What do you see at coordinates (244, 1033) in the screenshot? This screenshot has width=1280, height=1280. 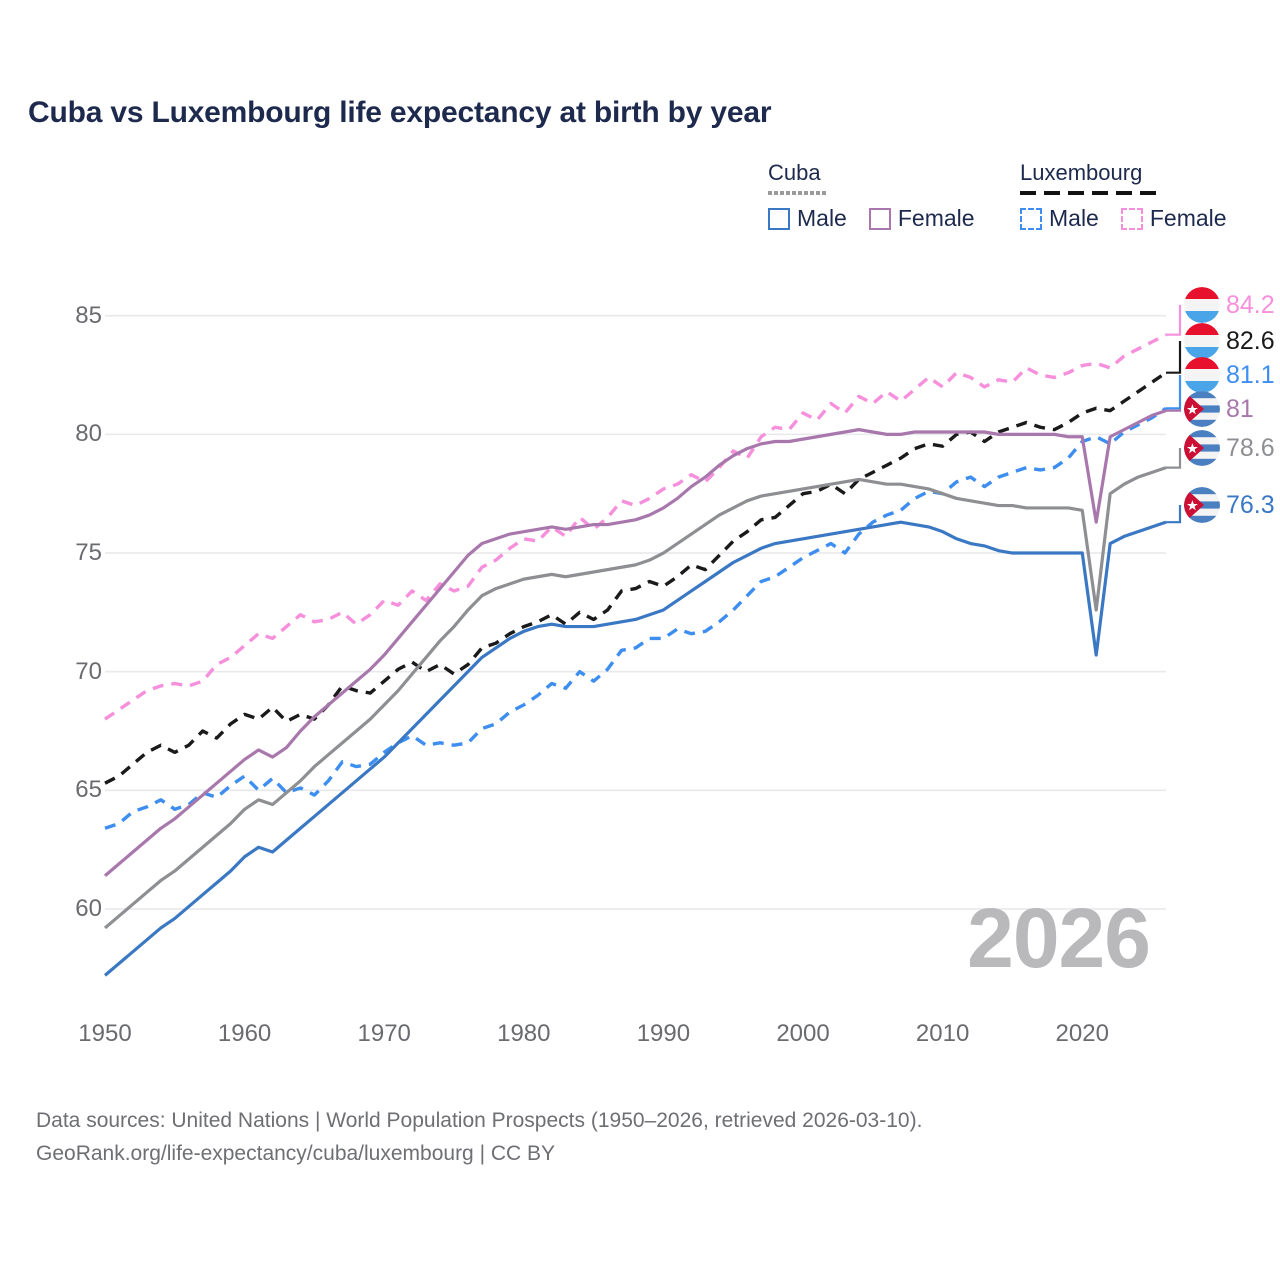 I see `x-tick-label: 1960` at bounding box center [244, 1033].